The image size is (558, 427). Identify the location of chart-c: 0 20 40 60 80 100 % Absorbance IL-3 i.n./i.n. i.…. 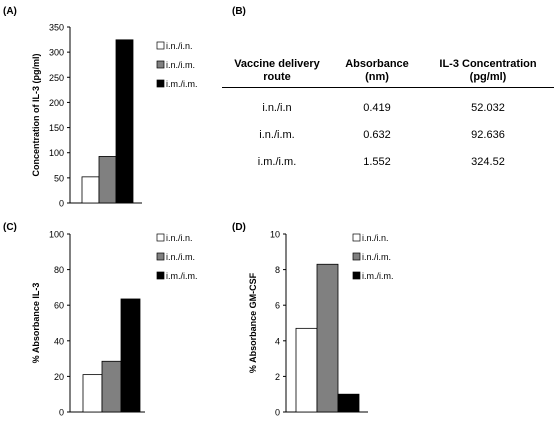
(114, 324).